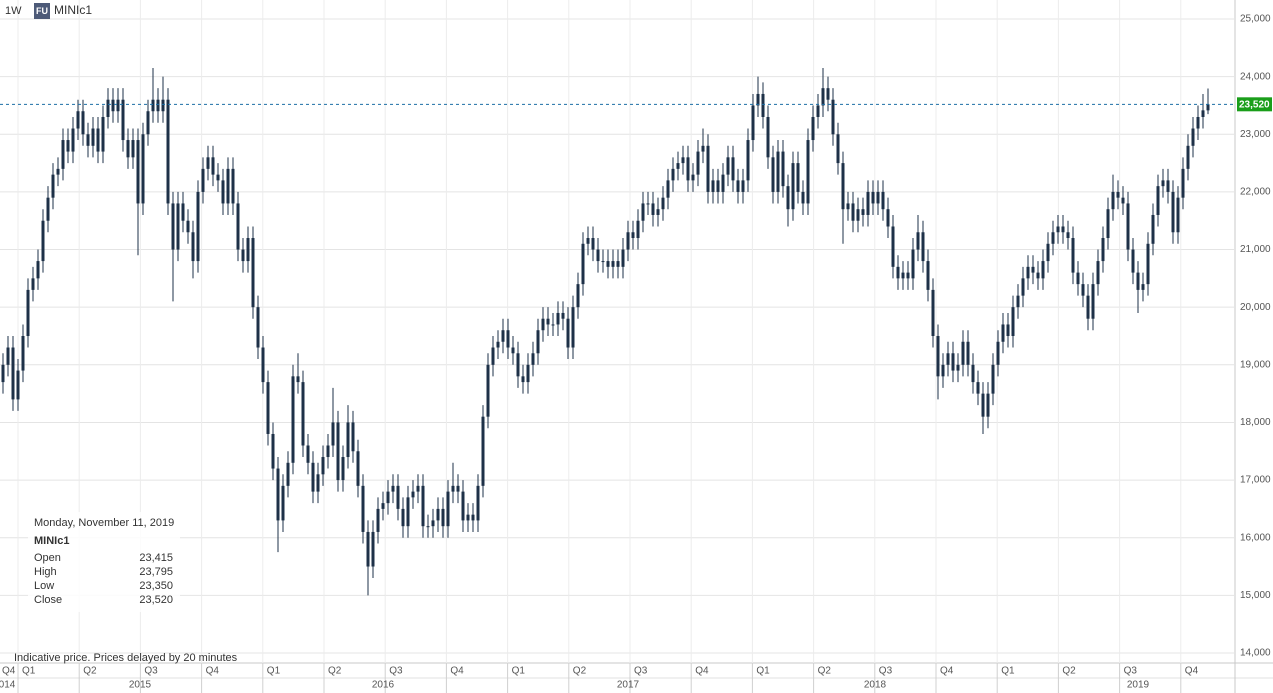  I want to click on info-panel, so click(104, 562).